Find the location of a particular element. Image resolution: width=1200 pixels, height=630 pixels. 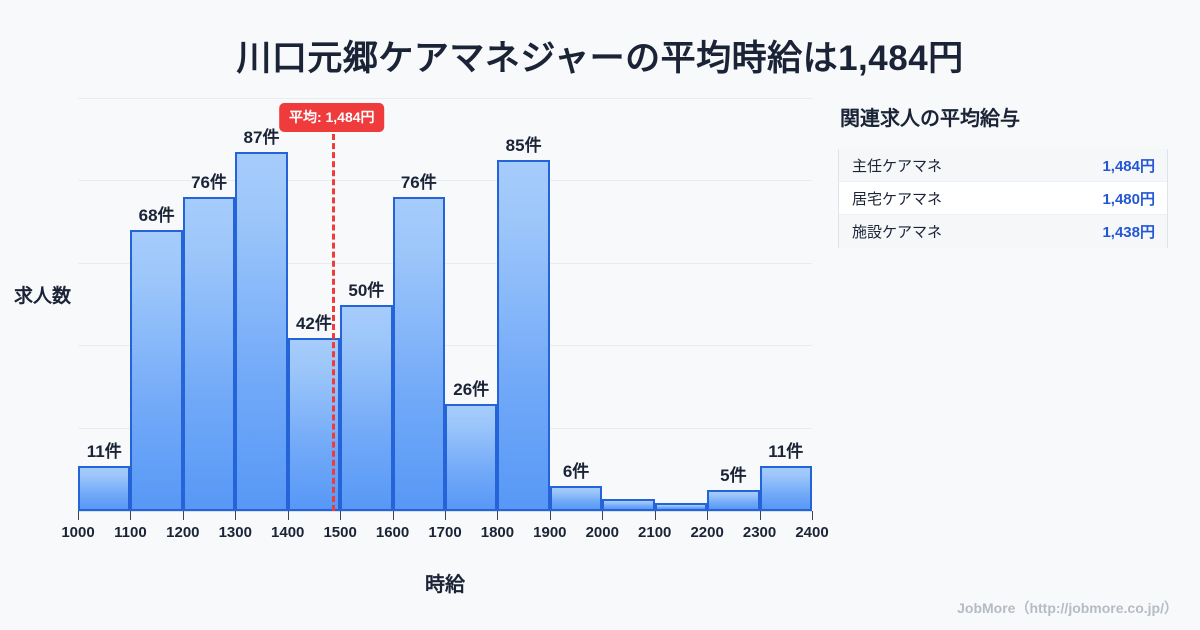

average-line is located at coordinates (333, 318).